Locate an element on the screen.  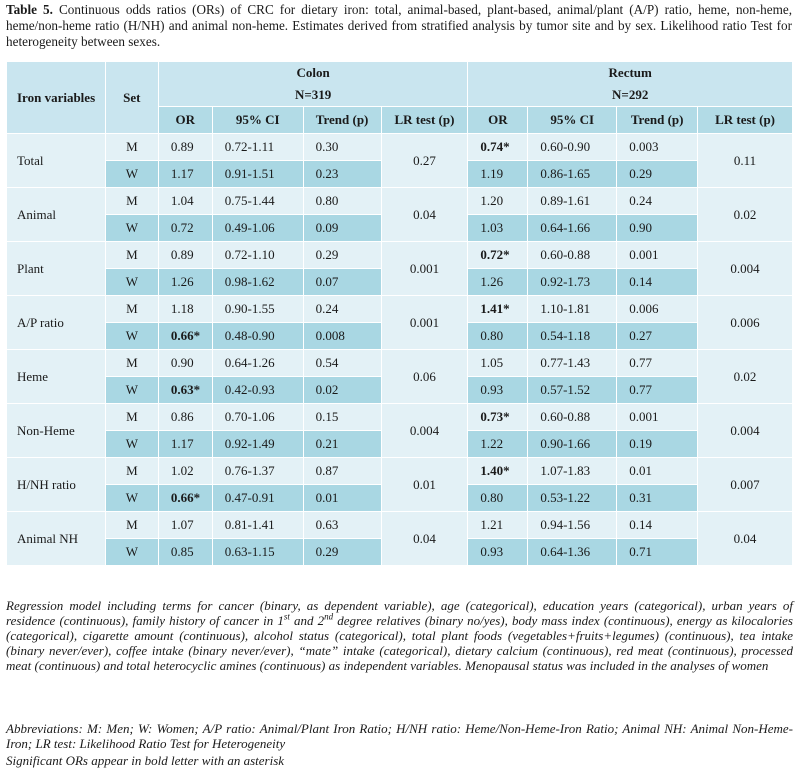
rectum-lr-cell: 0.007 is located at coordinates (745, 484).